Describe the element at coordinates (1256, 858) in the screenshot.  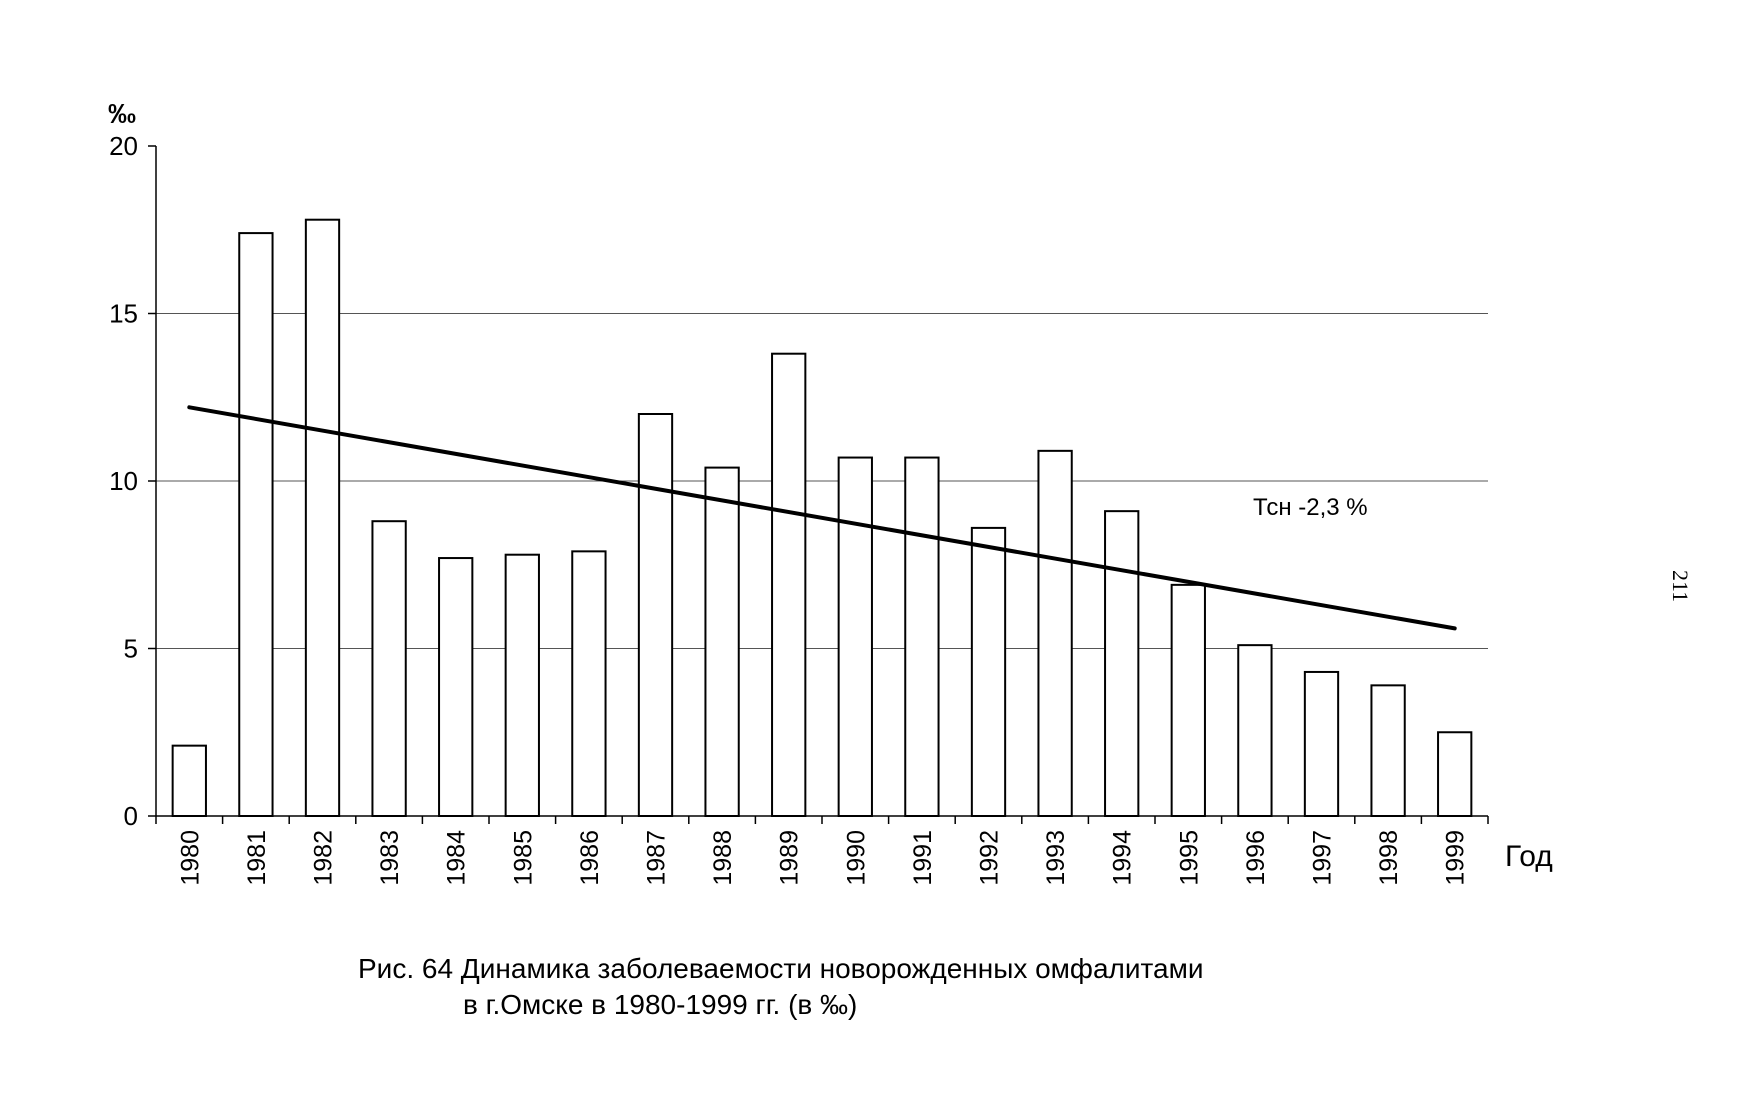
I see `x-tick-label: 1996` at that location.